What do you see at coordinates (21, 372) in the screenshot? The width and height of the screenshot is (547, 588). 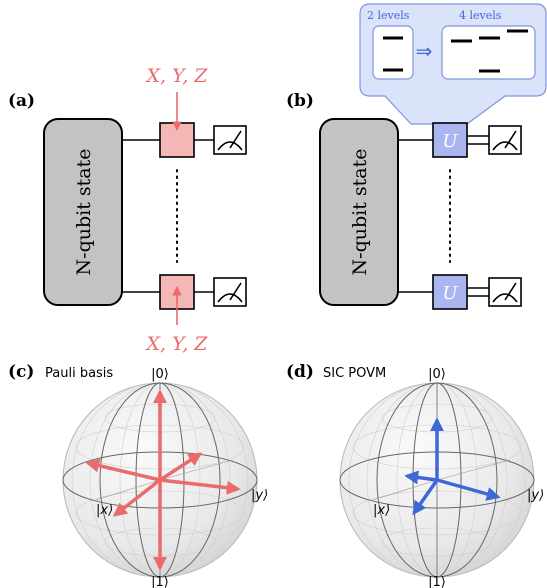 I see `panel-c-tag: (c)` at bounding box center [21, 372].